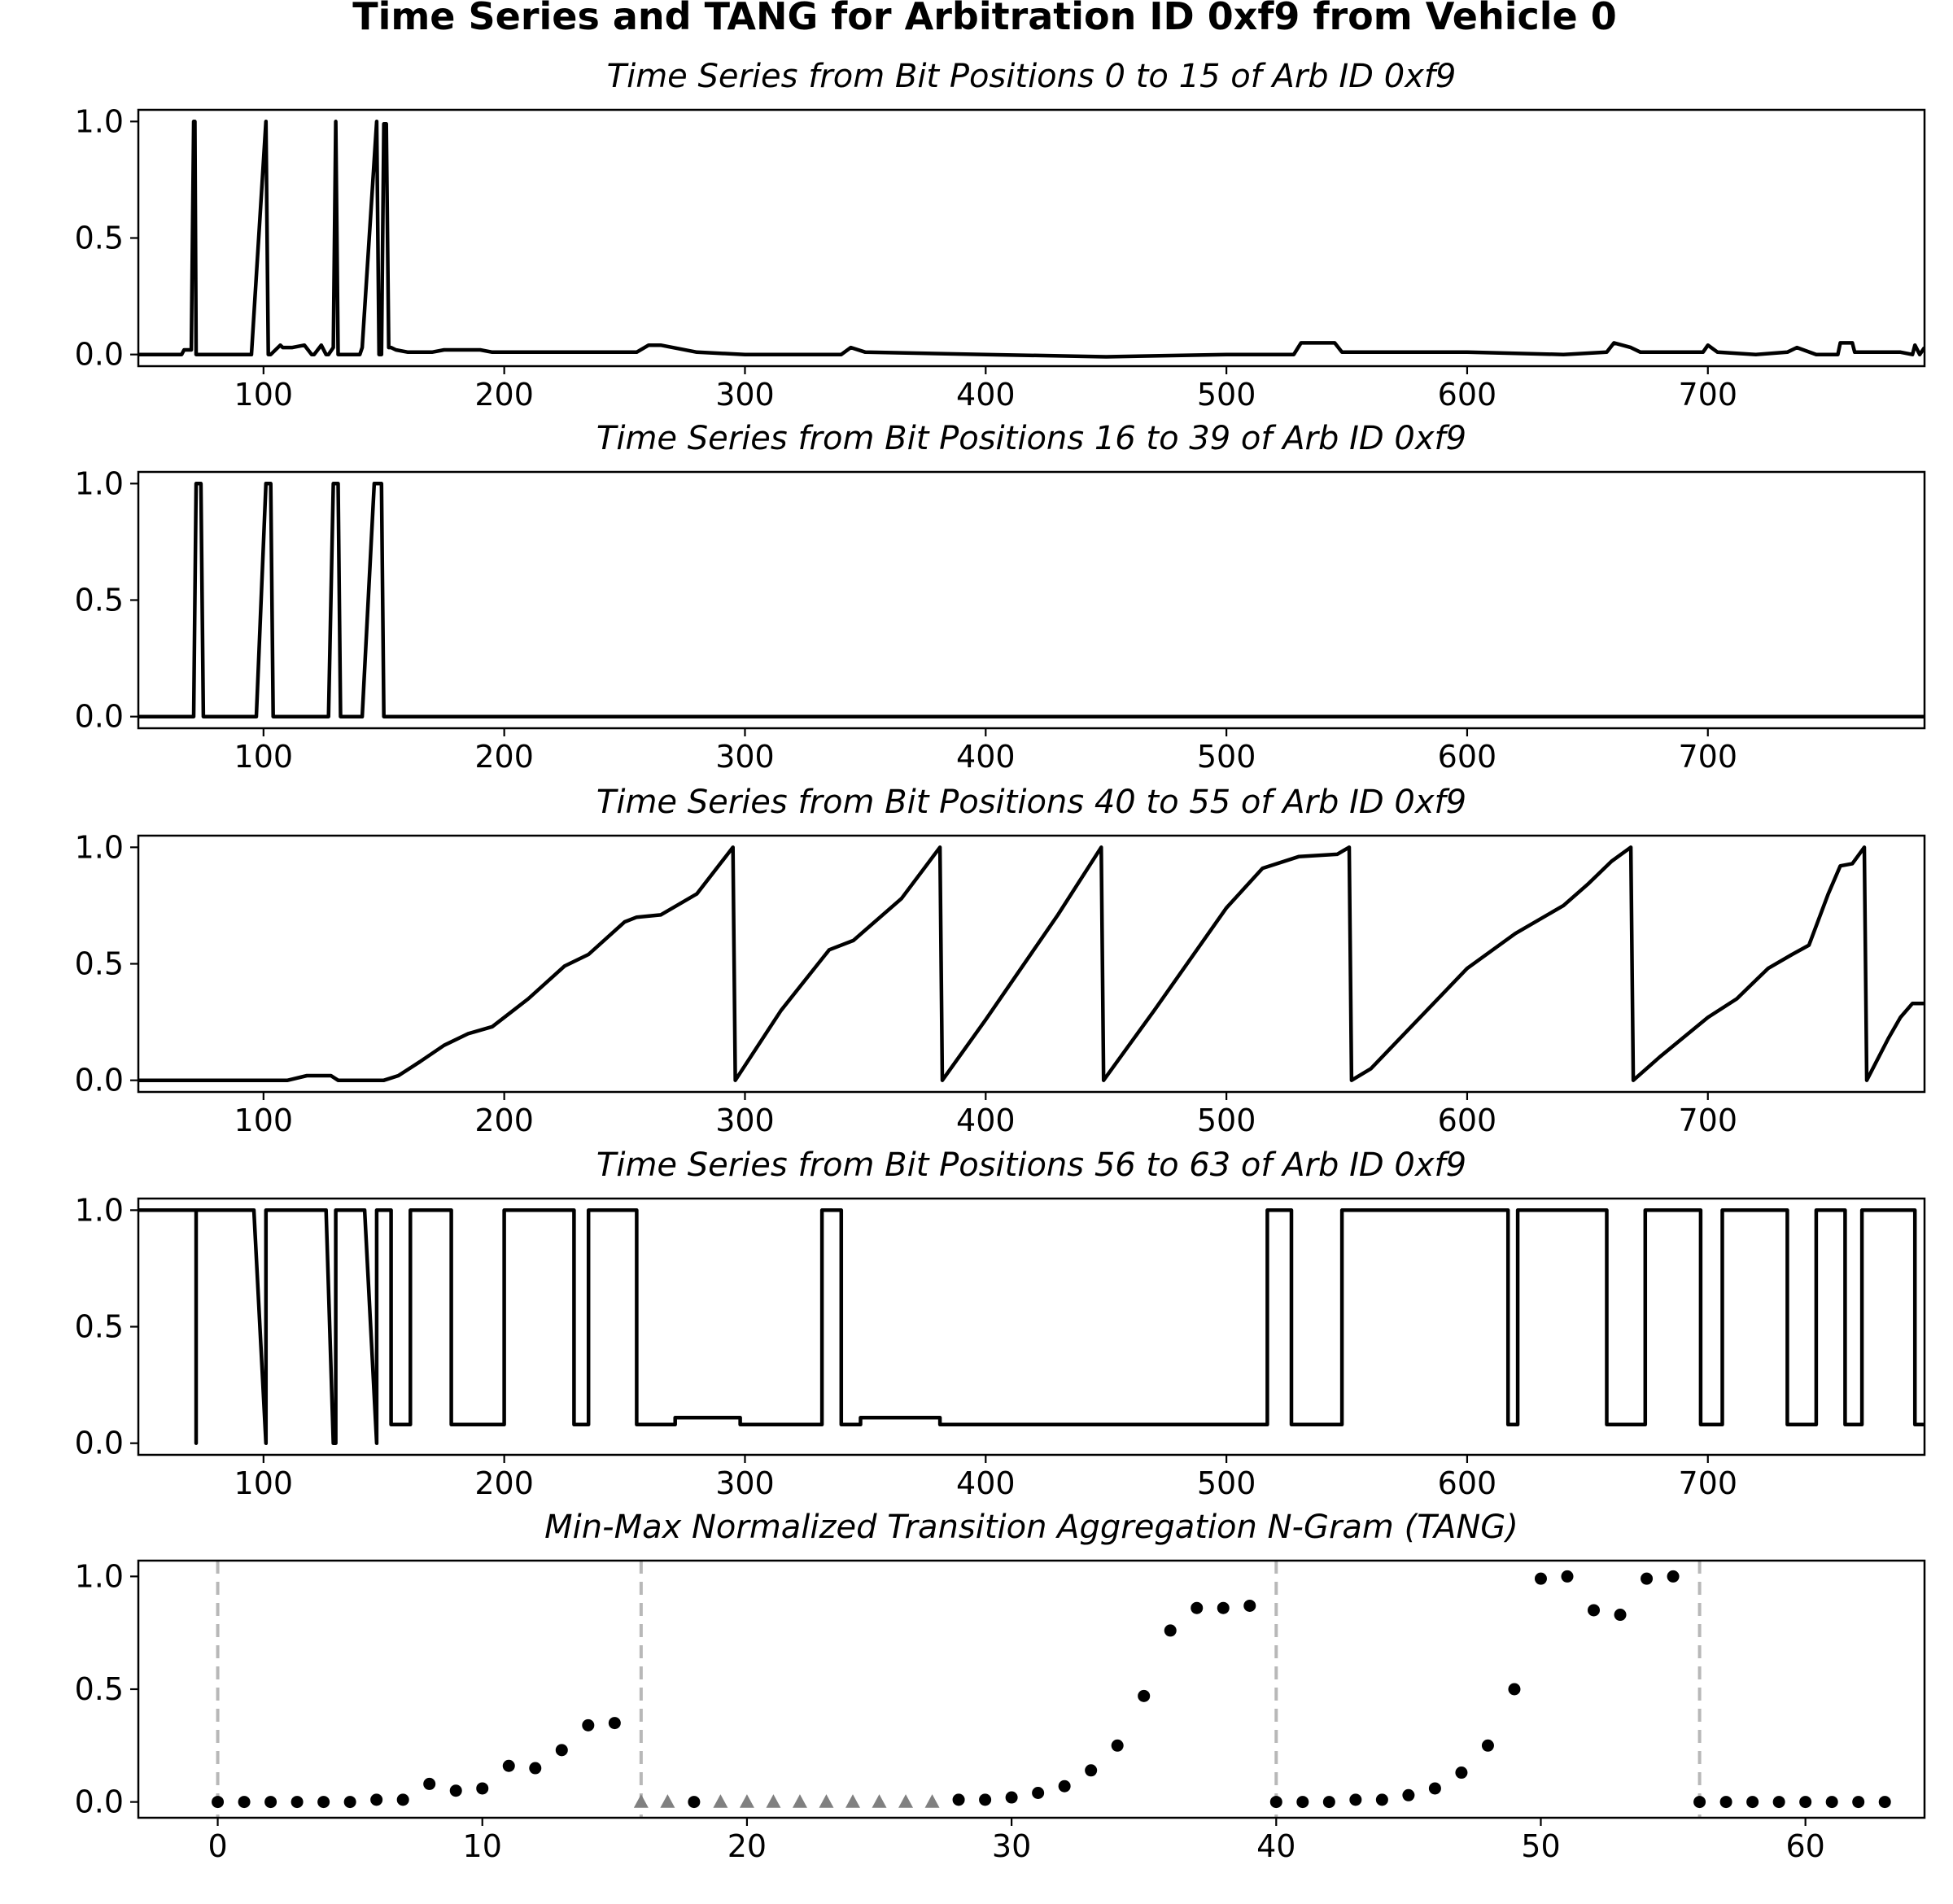 The image size is (1953, 1904). What do you see at coordinates (1011, 1846) in the screenshot?
I see `x-tick-label: 30` at bounding box center [1011, 1846].